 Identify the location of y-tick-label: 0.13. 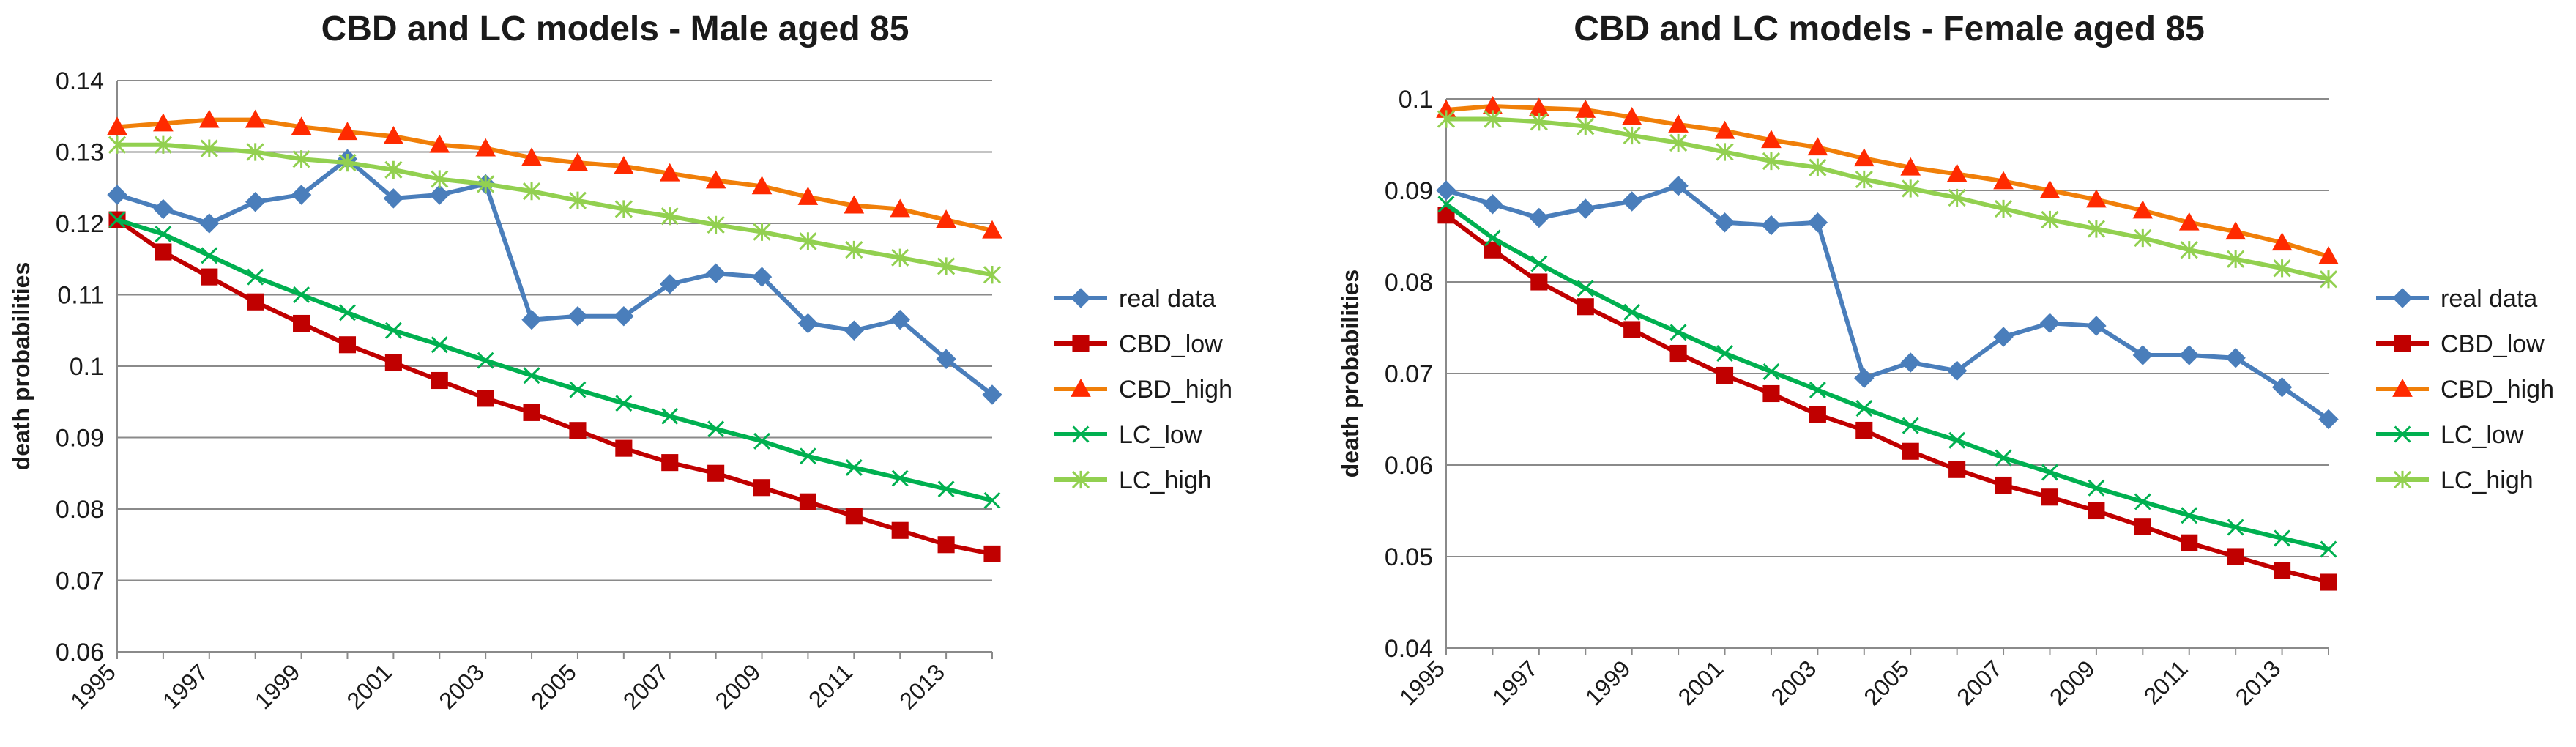
(80, 153).